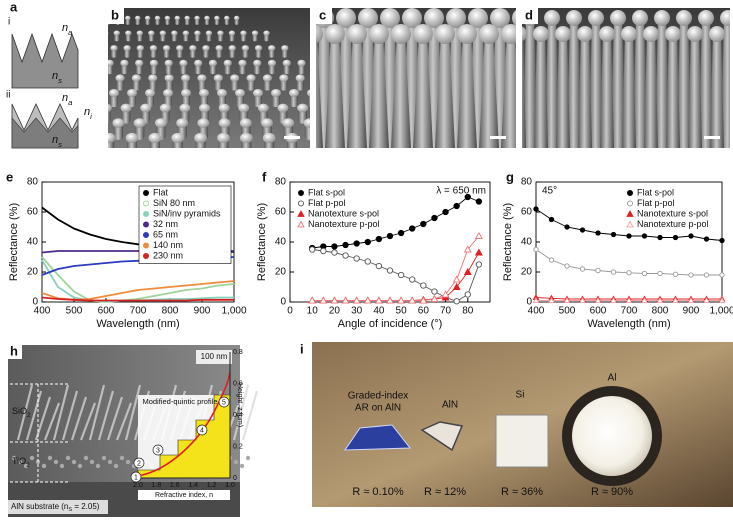  Describe the element at coordinates (214, 357) in the screenshot. I see `scale-bar-bg` at that location.